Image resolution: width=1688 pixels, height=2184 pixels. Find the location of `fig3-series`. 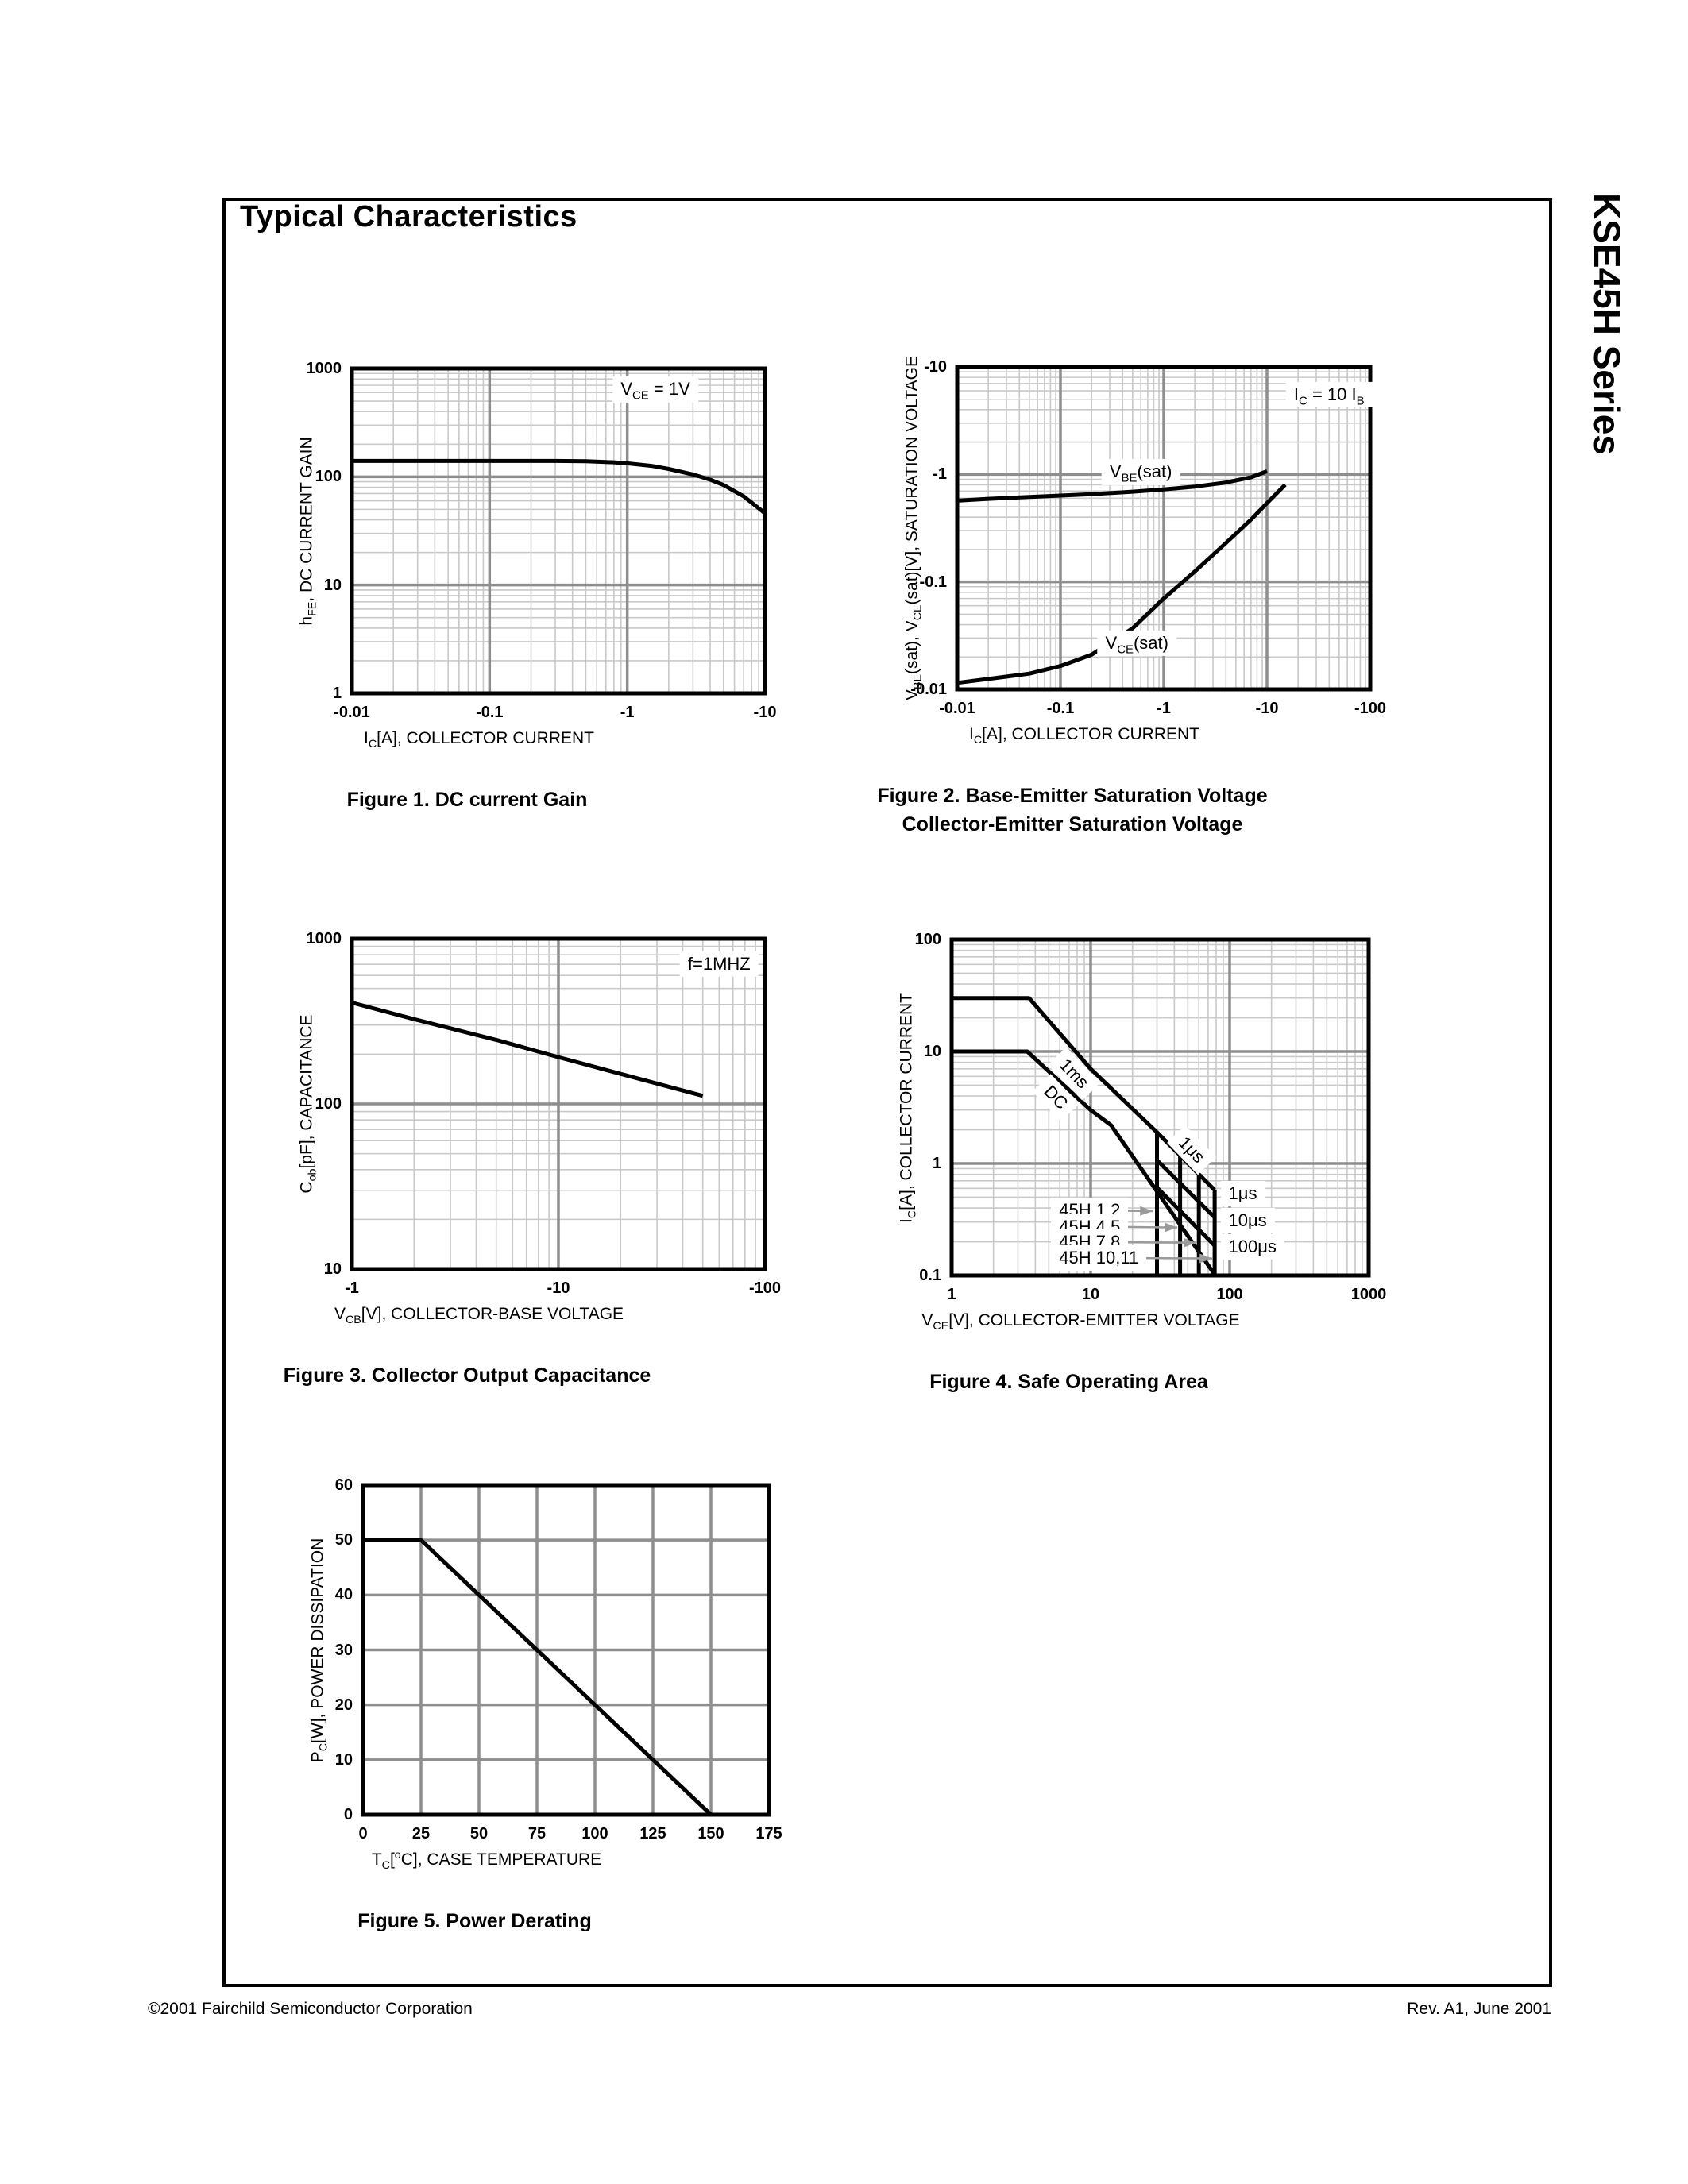

fig3-series is located at coordinates (527, 1049).